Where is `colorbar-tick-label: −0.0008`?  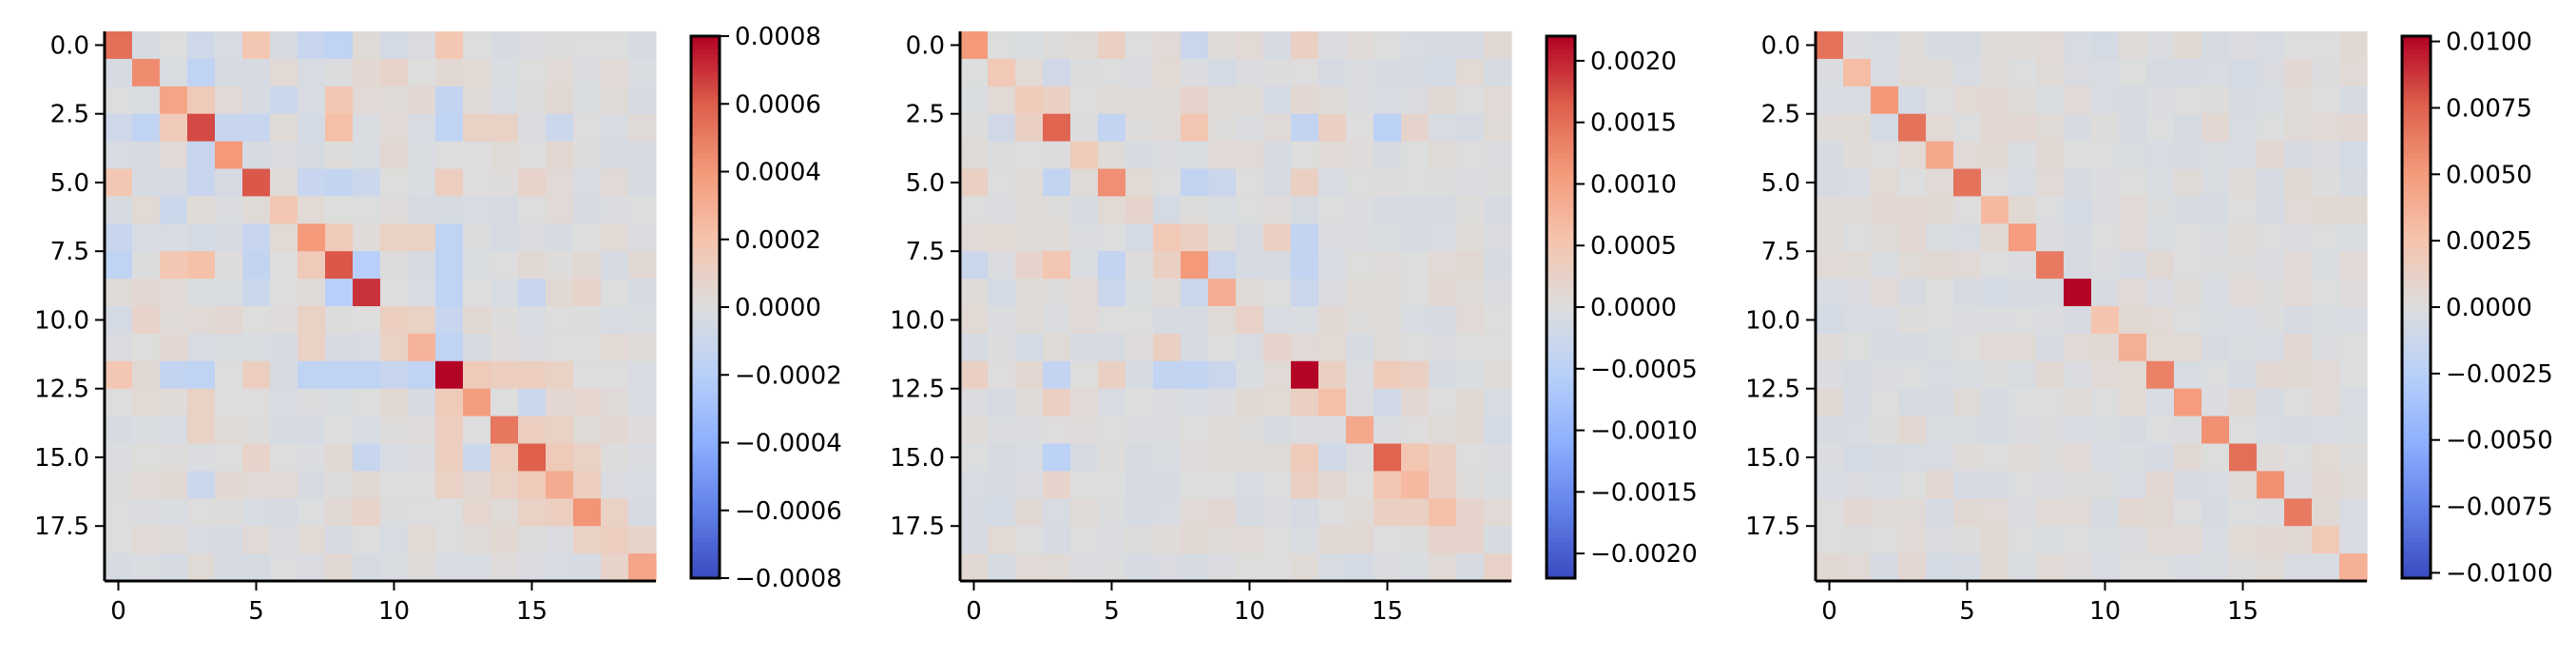 colorbar-tick-label: −0.0008 is located at coordinates (788, 579).